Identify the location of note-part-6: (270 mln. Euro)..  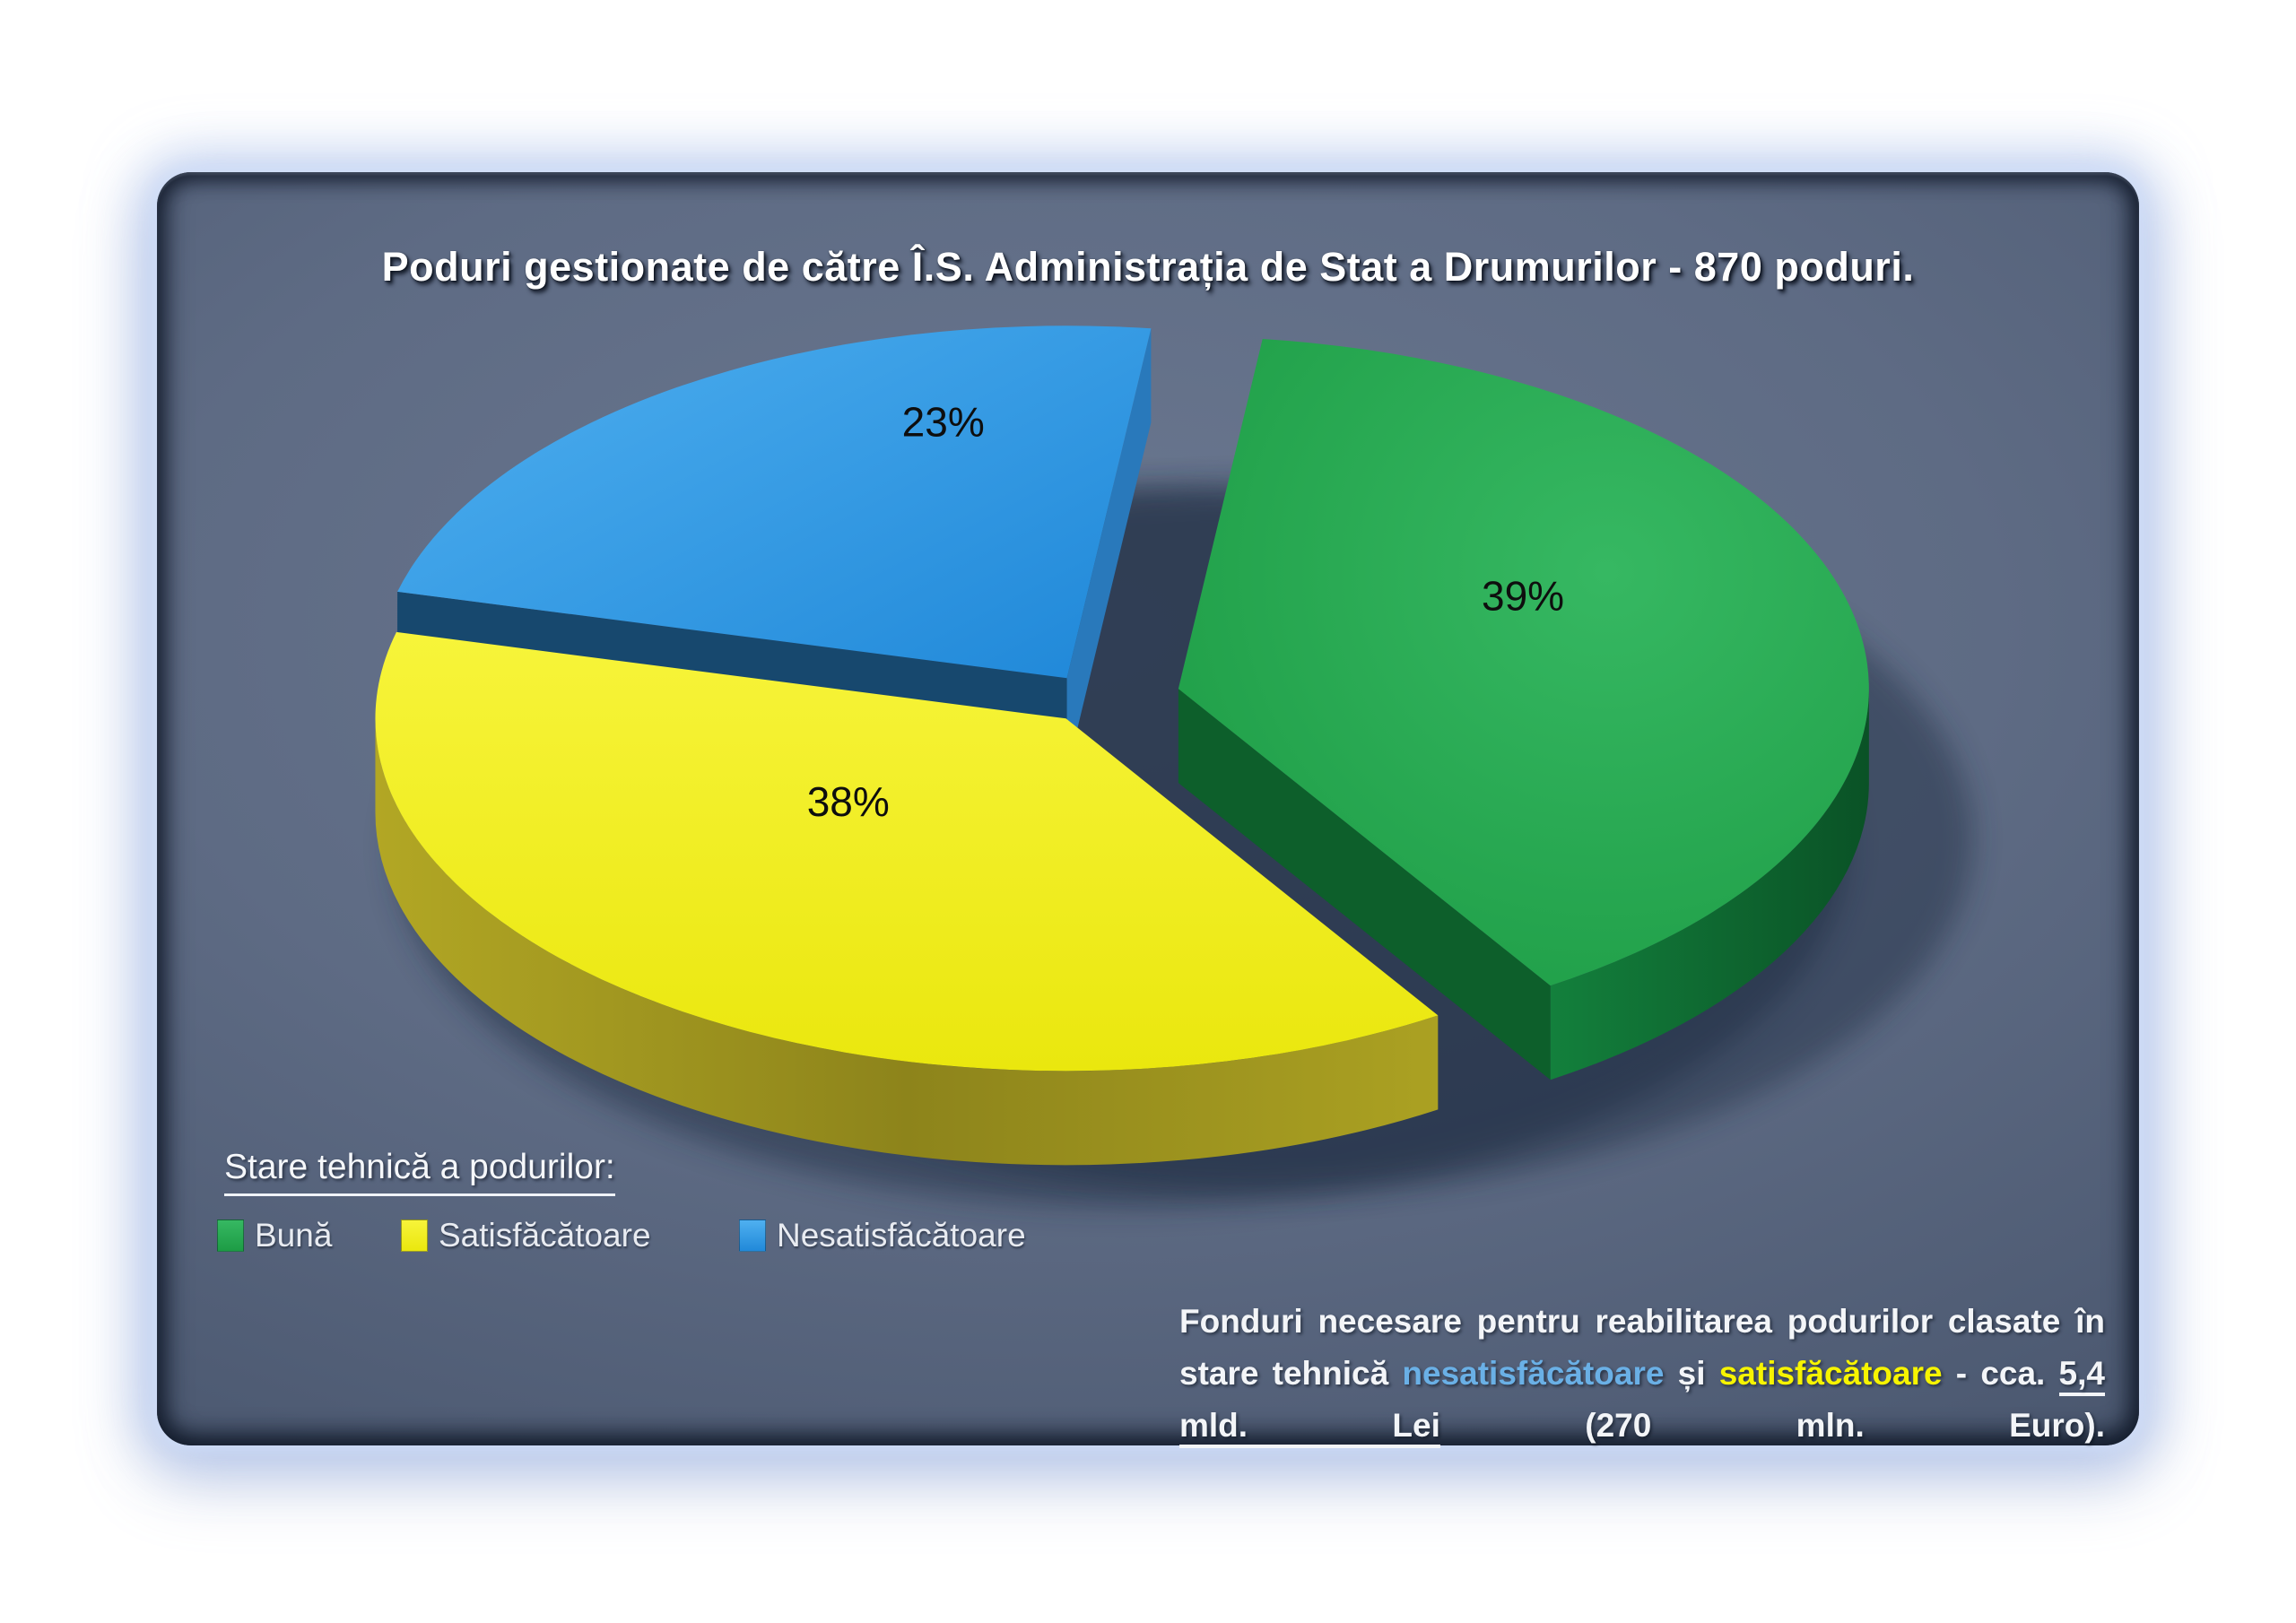
(1772, 1425).